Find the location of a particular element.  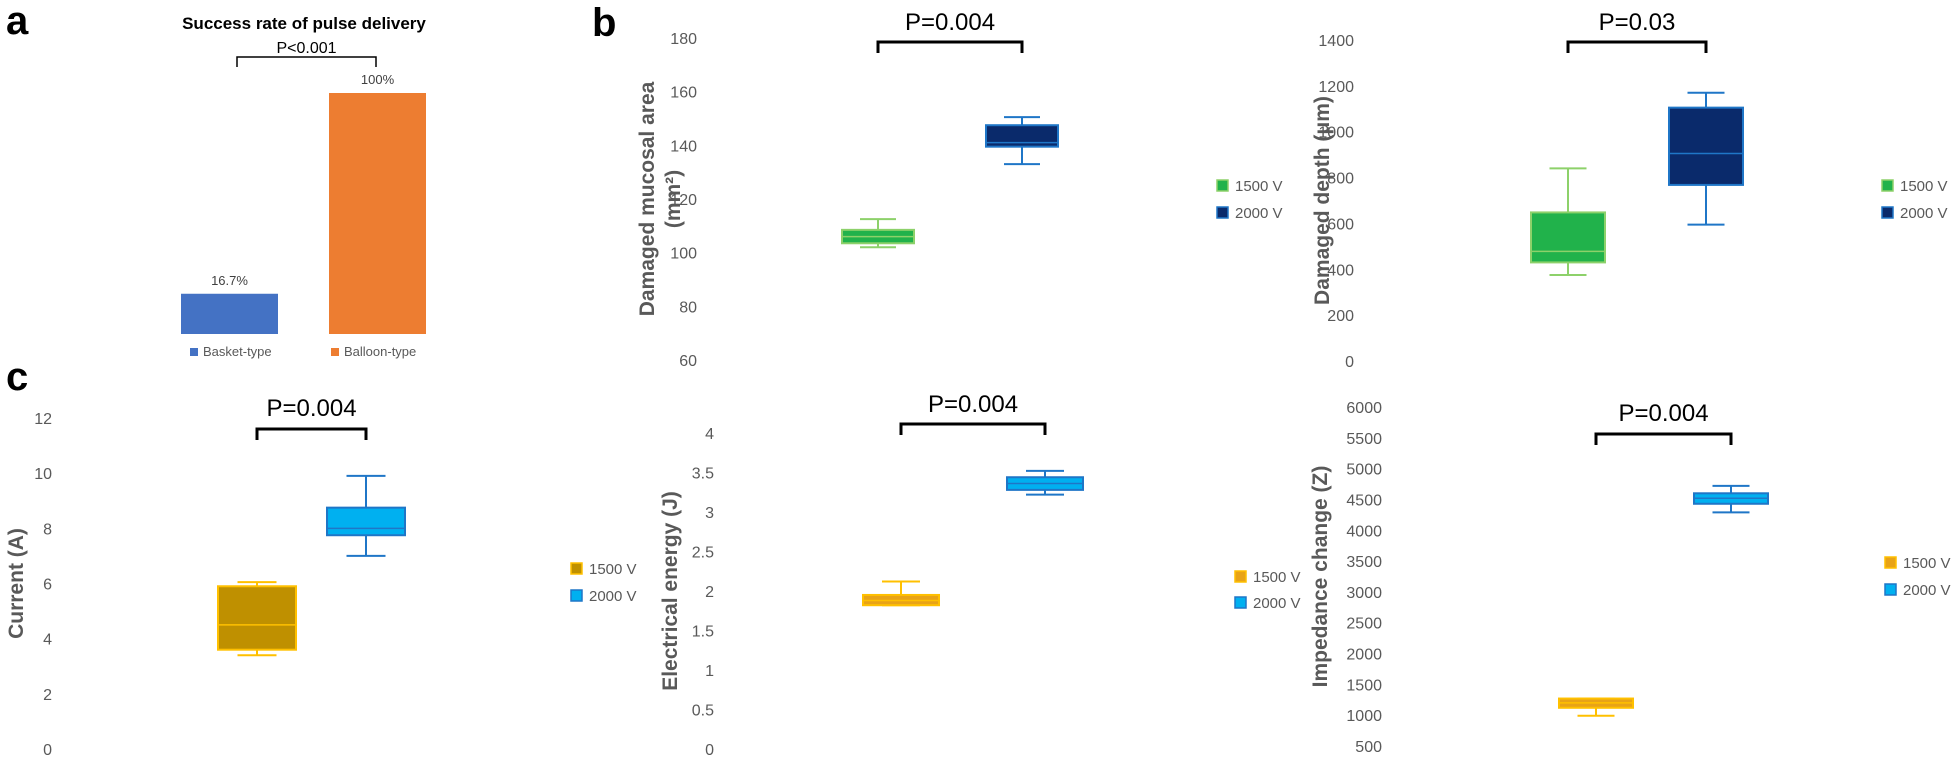

bar-basket-type is located at coordinates (229, 313).